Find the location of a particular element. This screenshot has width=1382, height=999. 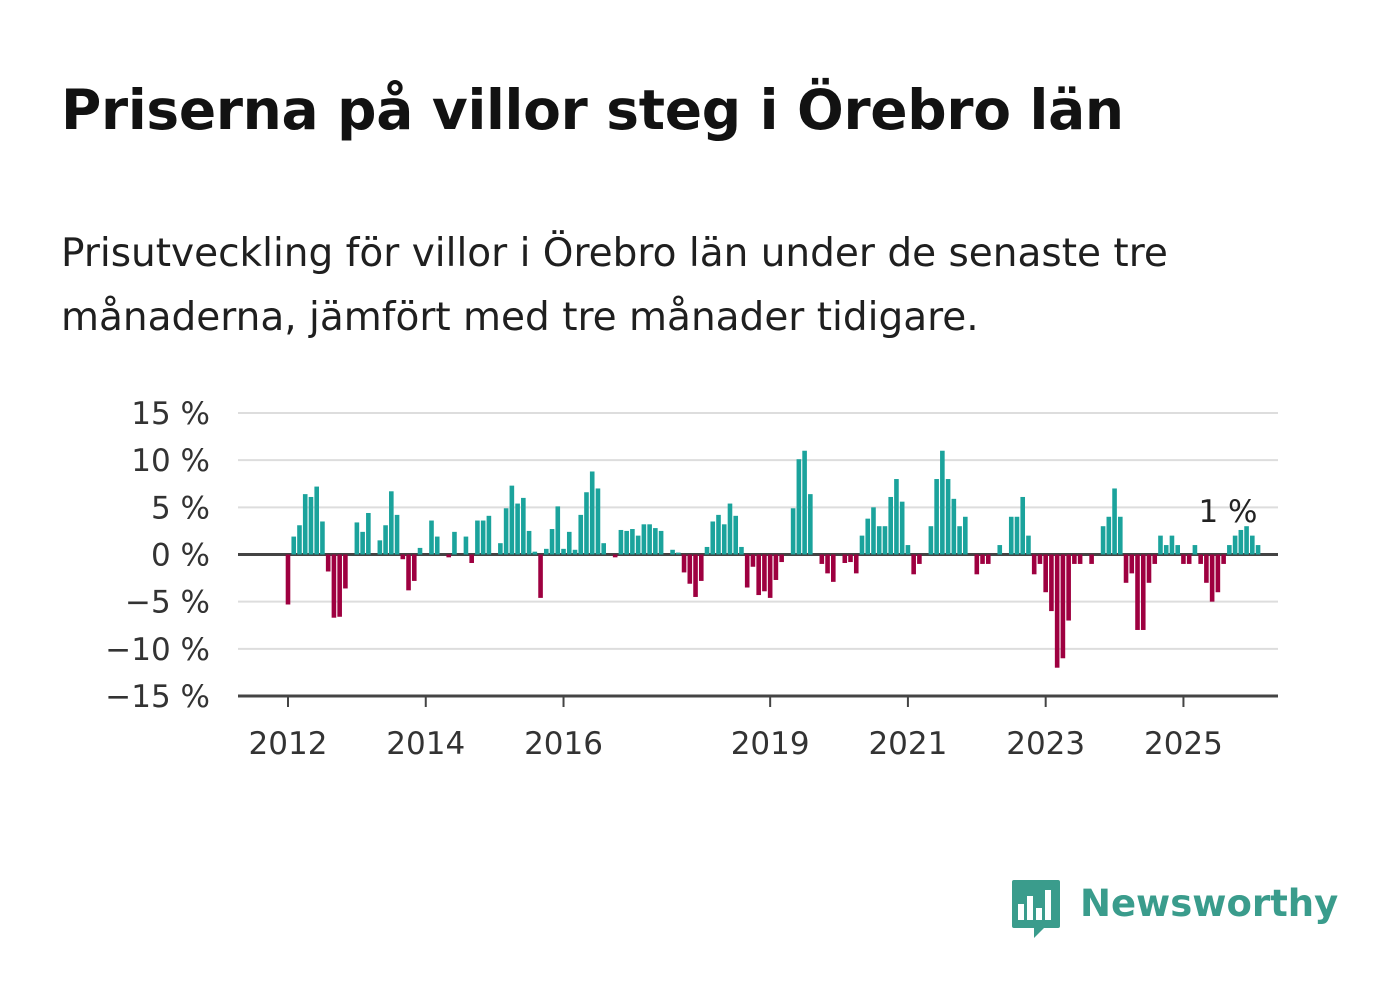

y-tick-label: −10 % is located at coordinates (157, 650).